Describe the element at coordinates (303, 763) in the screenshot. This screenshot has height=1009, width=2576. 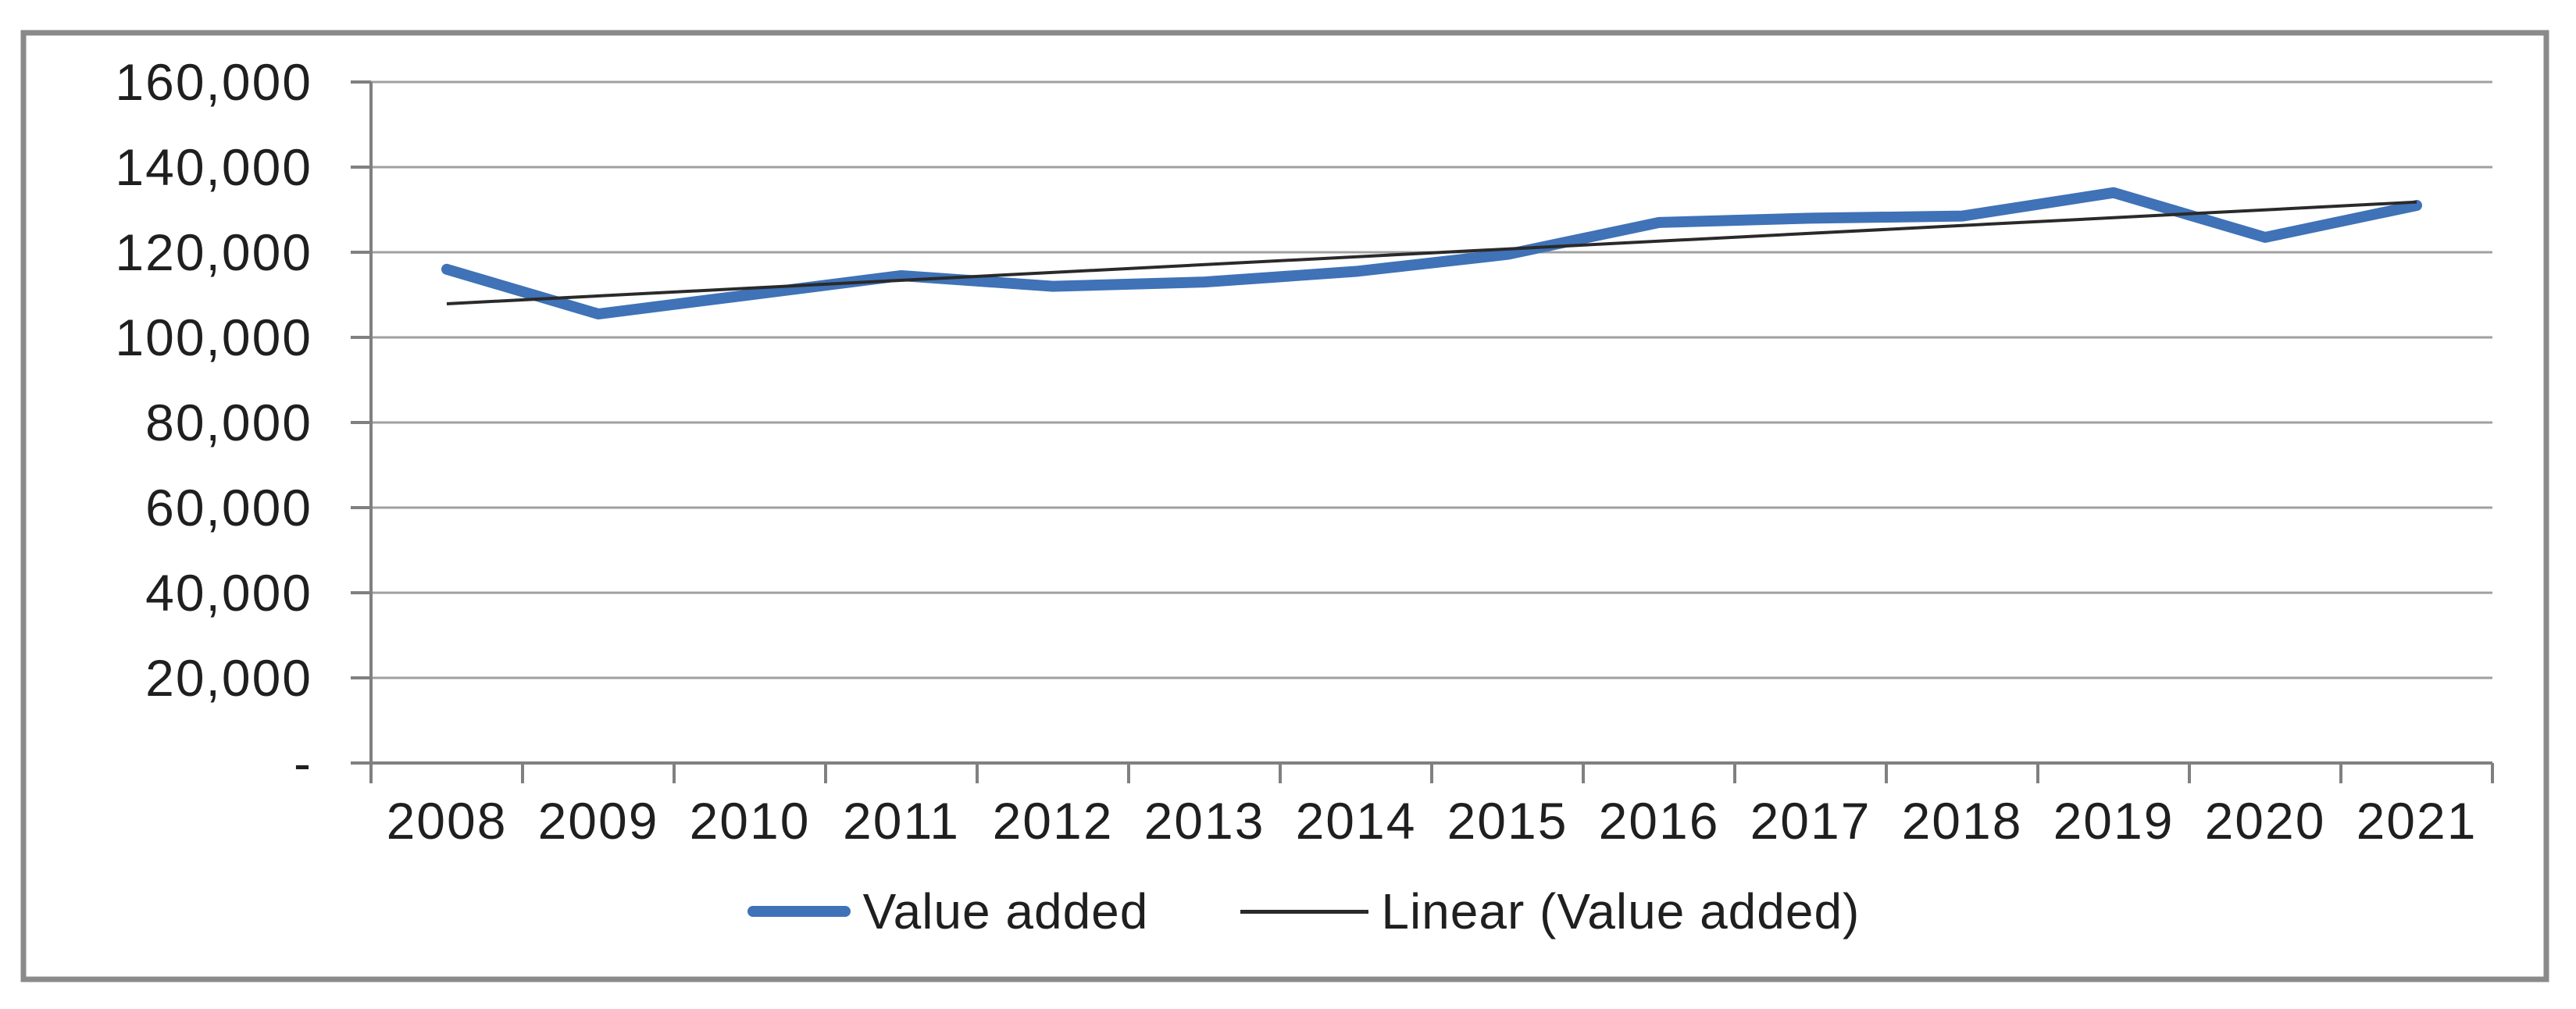
I see `y-tick-label: -` at that location.